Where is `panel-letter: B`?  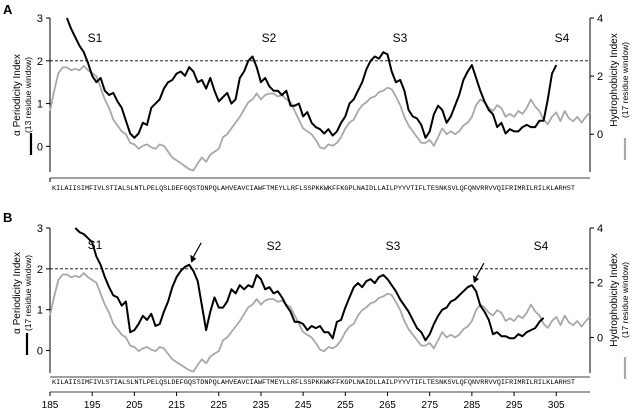
panel-letter: B is located at coordinates (7, 217).